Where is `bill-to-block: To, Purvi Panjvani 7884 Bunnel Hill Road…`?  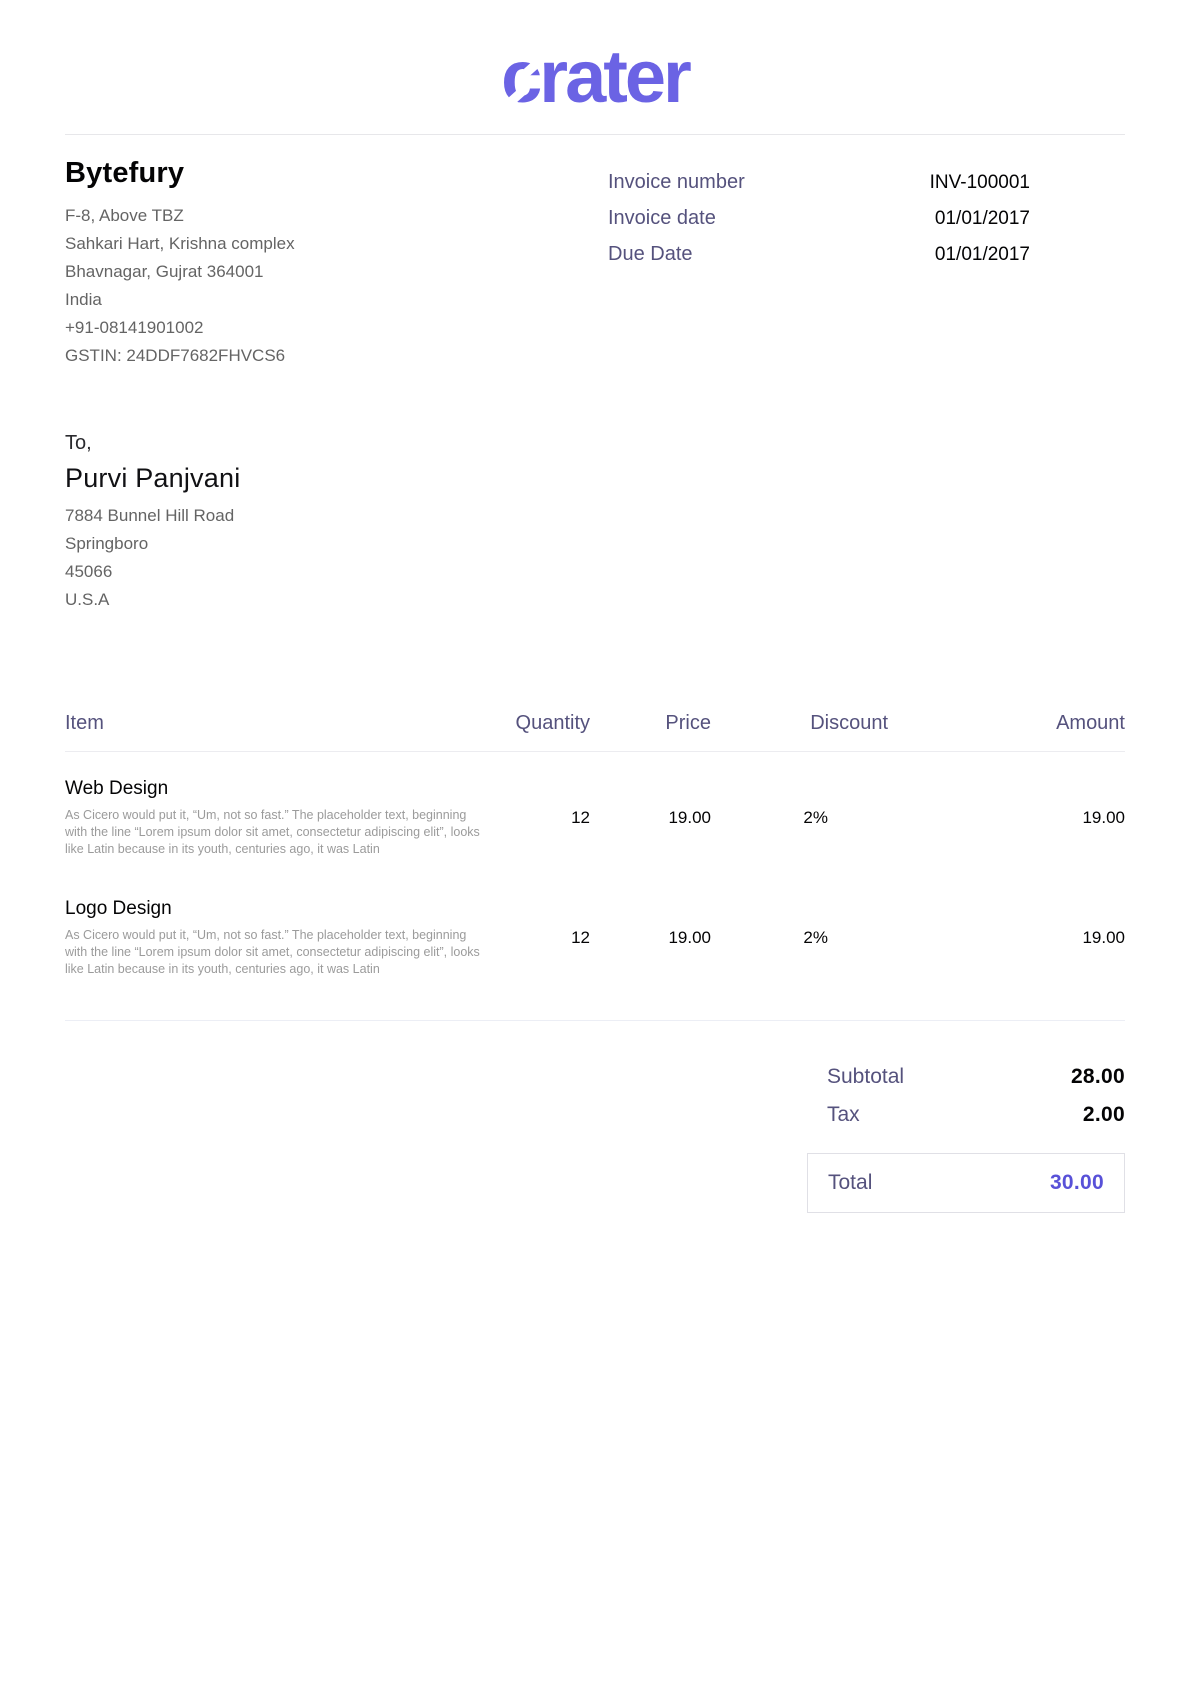 bill-to-block: To, Purvi Panjvani 7884 Bunnel Hill Road… is located at coordinates (595, 523).